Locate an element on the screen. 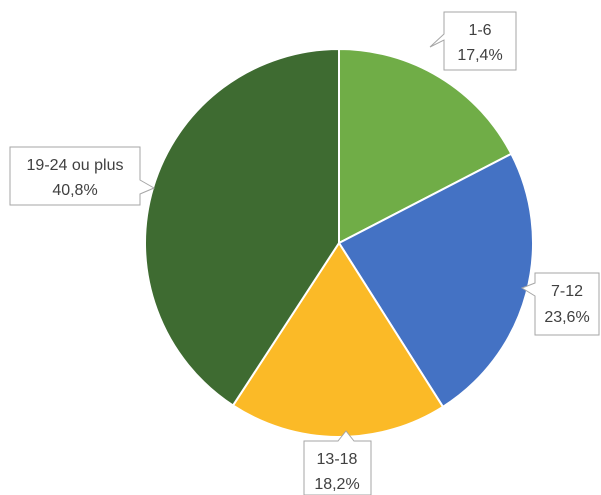 Image resolution: width=601 pixels, height=495 pixels. slice-label-1-6: 1-6 is located at coordinates (479, 30).